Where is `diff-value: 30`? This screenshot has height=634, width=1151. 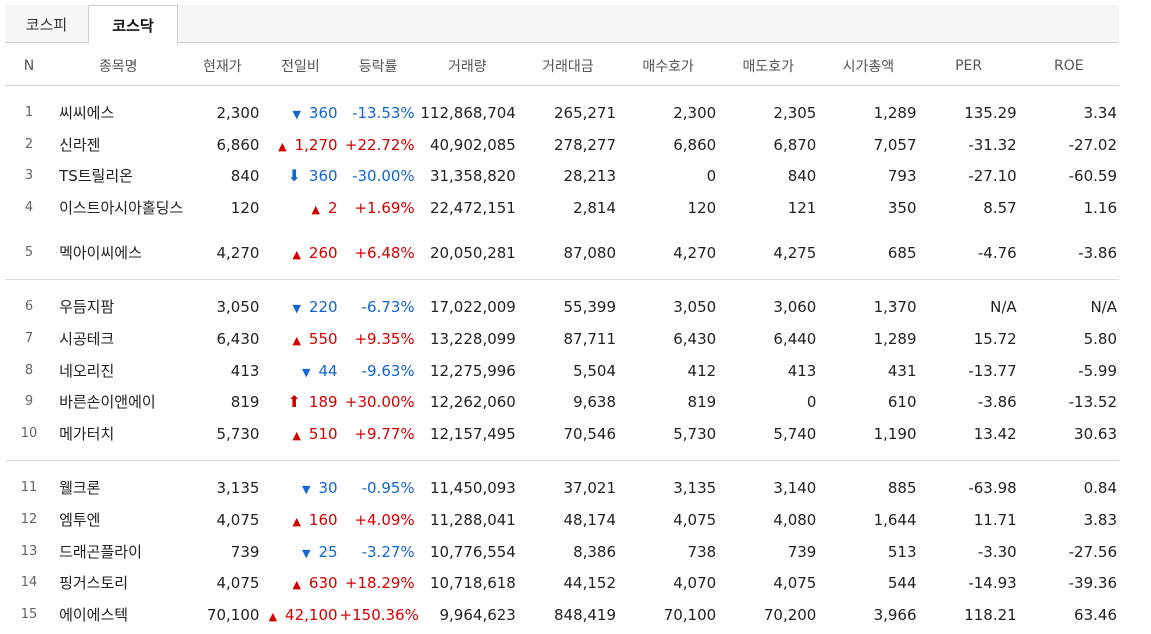
diff-value: 30 is located at coordinates (328, 488).